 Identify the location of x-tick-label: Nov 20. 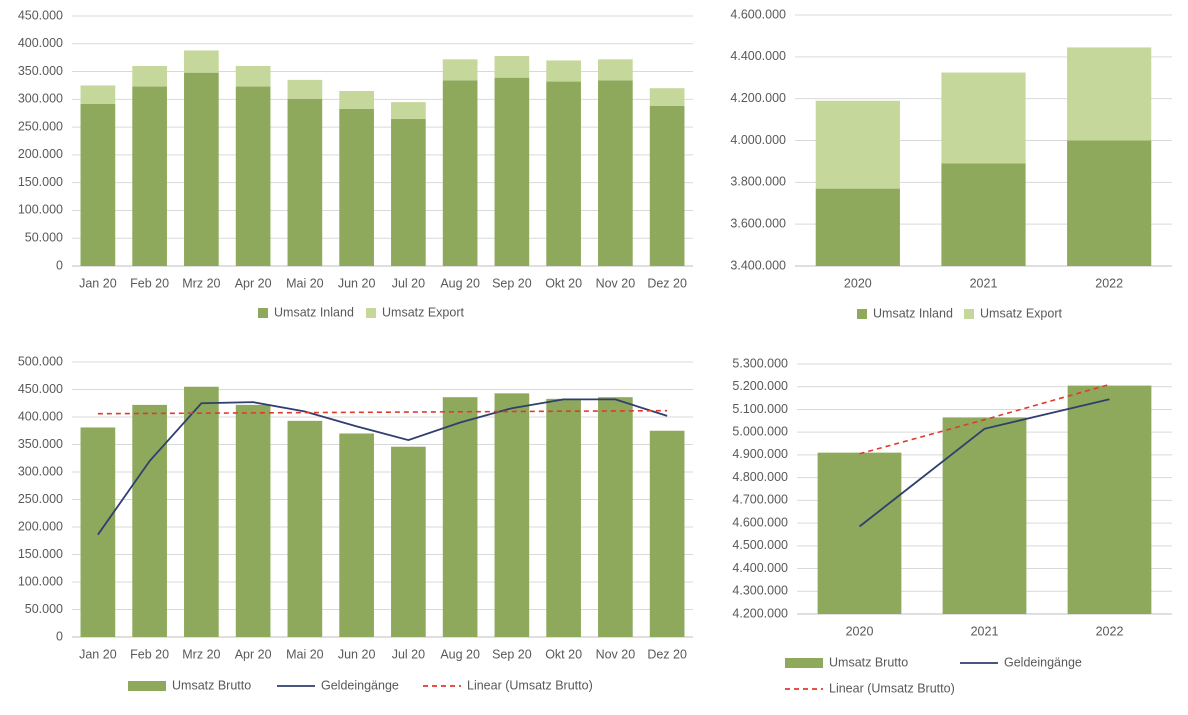
(616, 283).